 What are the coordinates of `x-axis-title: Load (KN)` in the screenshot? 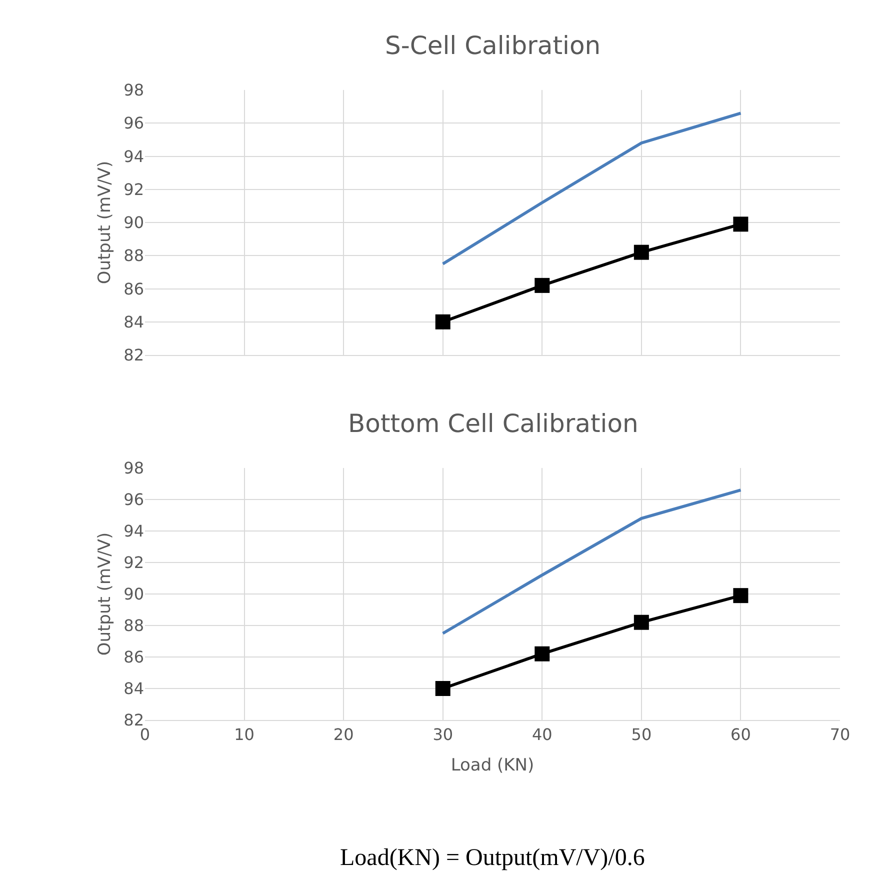 It's located at (492, 766).